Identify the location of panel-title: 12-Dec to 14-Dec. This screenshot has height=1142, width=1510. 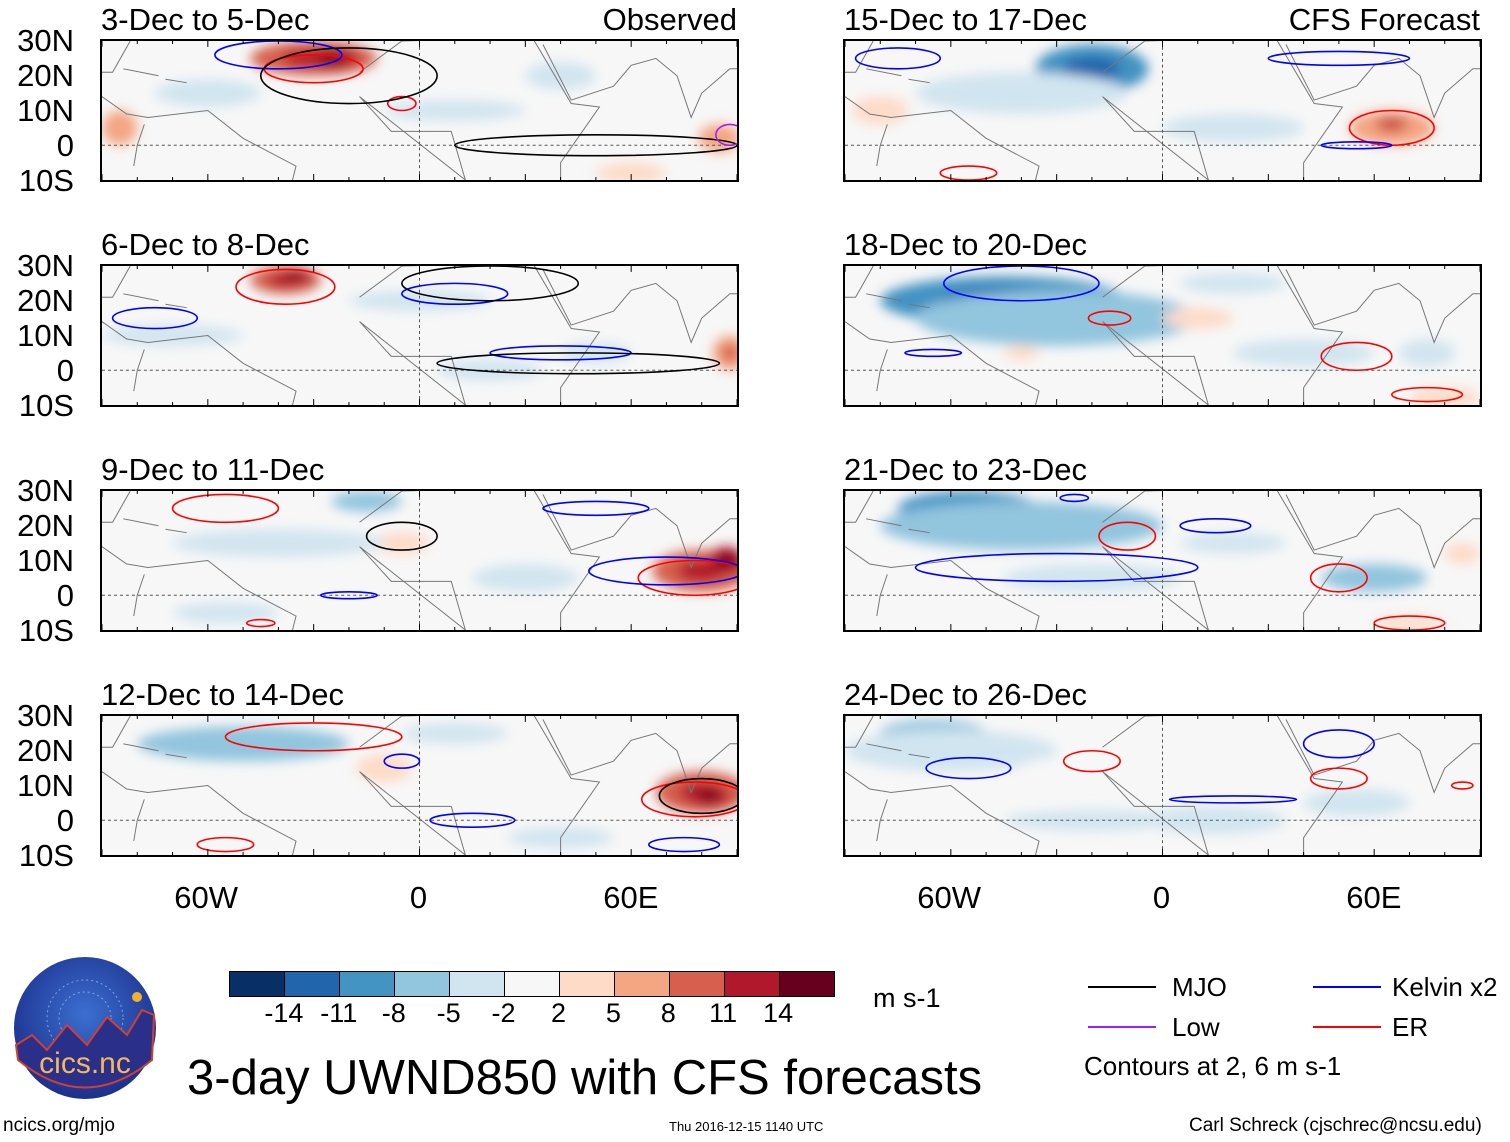
(222, 694).